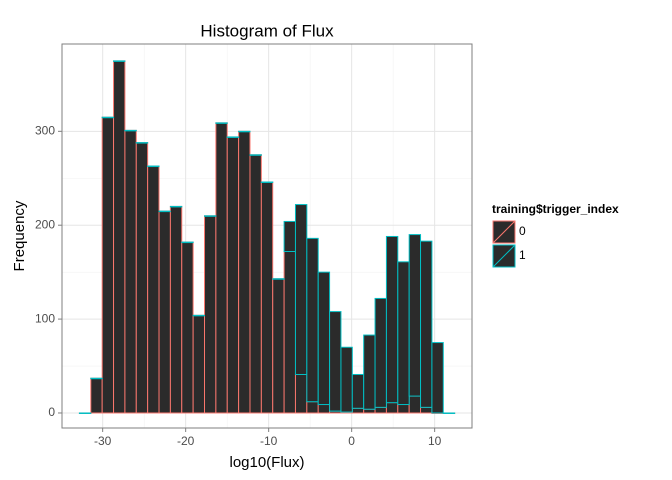 This screenshot has width=672, height=480. What do you see at coordinates (522, 255) in the screenshot?
I see `legend-label: 1` at bounding box center [522, 255].